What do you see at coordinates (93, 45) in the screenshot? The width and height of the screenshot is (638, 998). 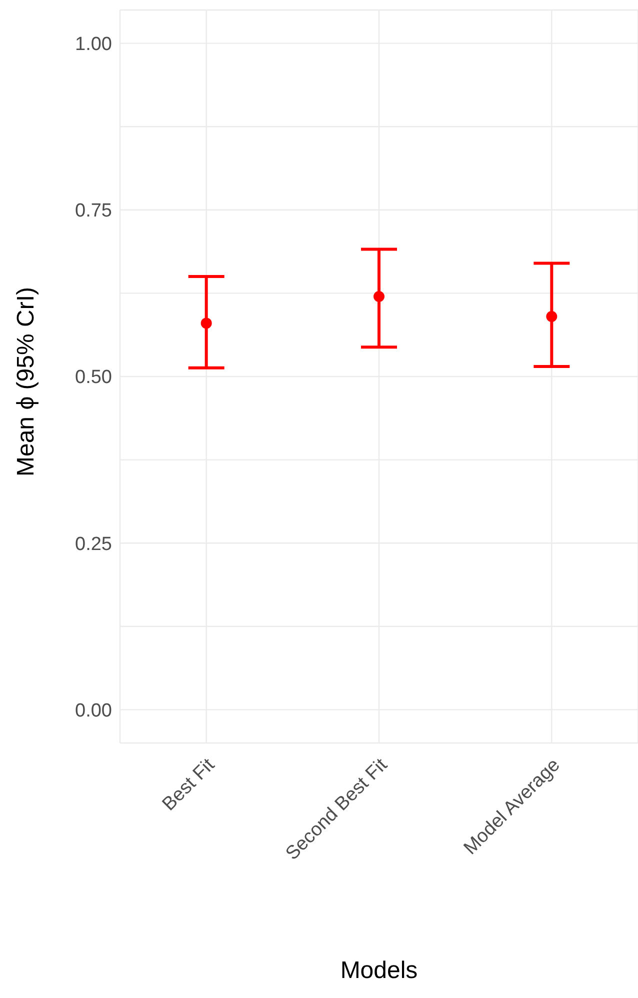 I see `y-tick-label: 1.00` at bounding box center [93, 45].